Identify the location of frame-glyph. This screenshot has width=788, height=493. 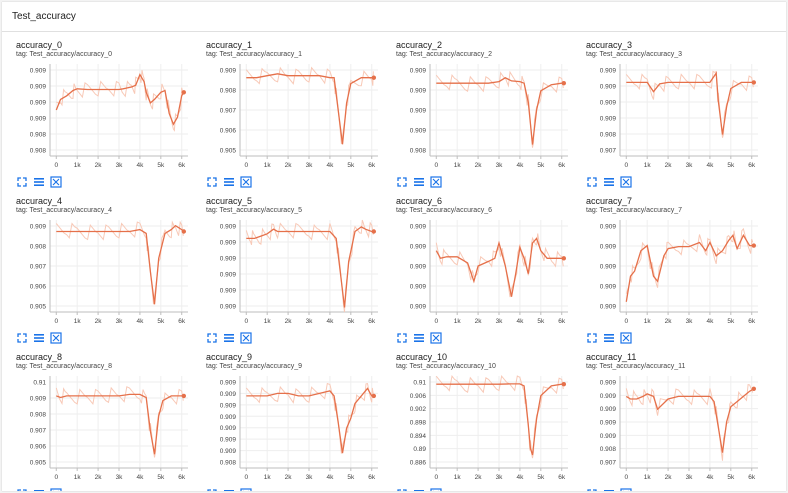
(56, 489).